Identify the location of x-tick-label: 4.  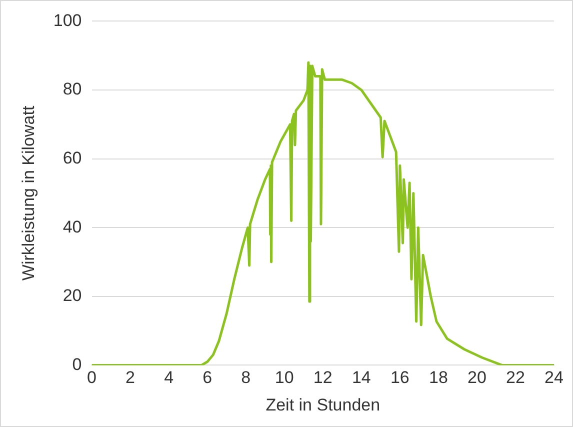
(169, 378).